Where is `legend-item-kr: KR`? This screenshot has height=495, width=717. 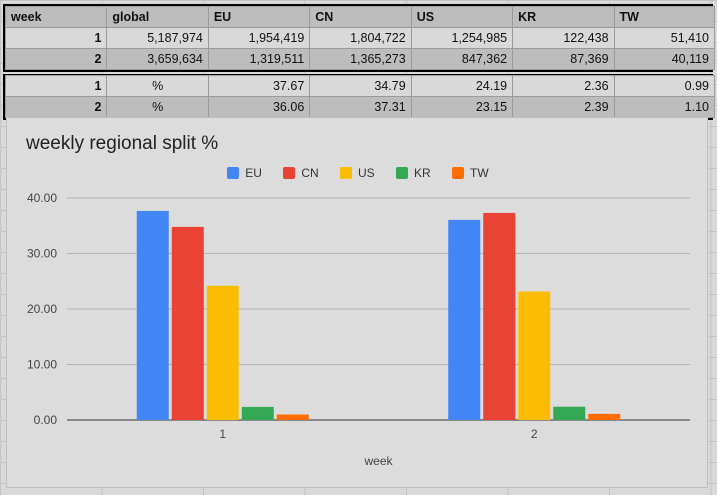 legend-item-kr: KR is located at coordinates (413, 173).